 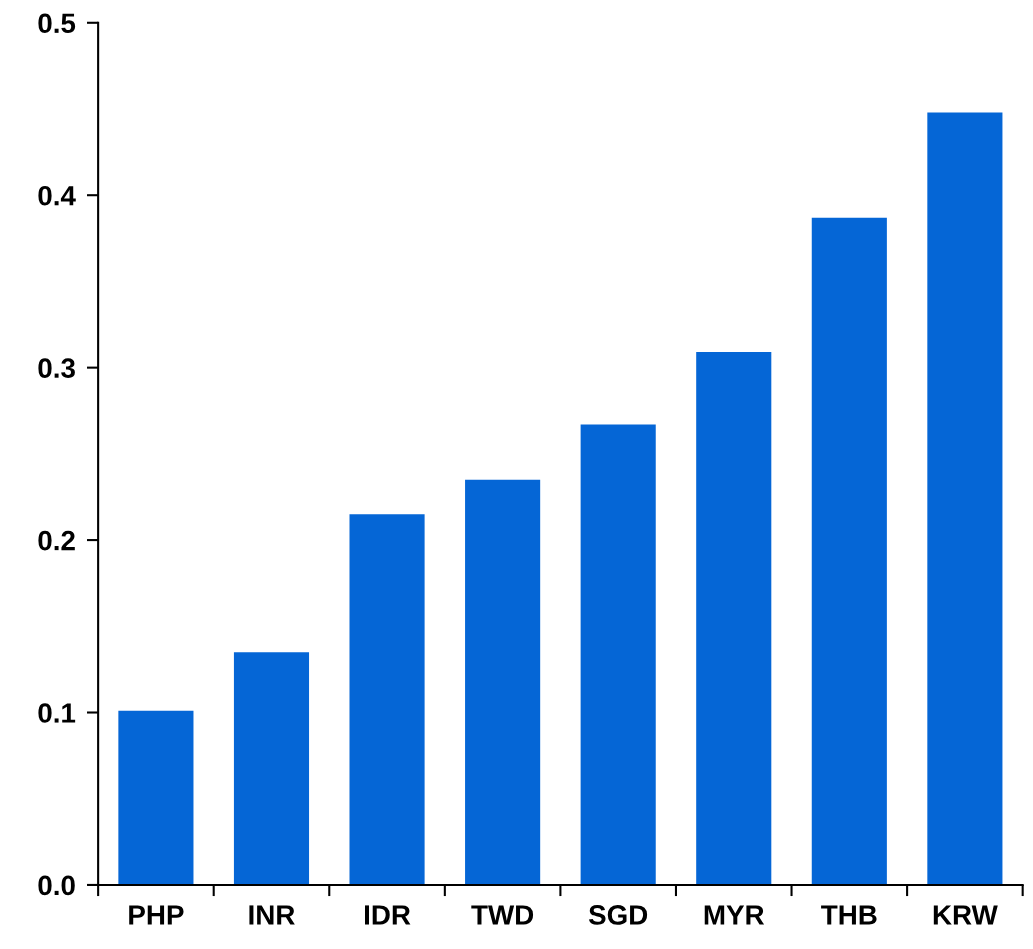 I want to click on x-tick-label: SGD, so click(x=618, y=915).